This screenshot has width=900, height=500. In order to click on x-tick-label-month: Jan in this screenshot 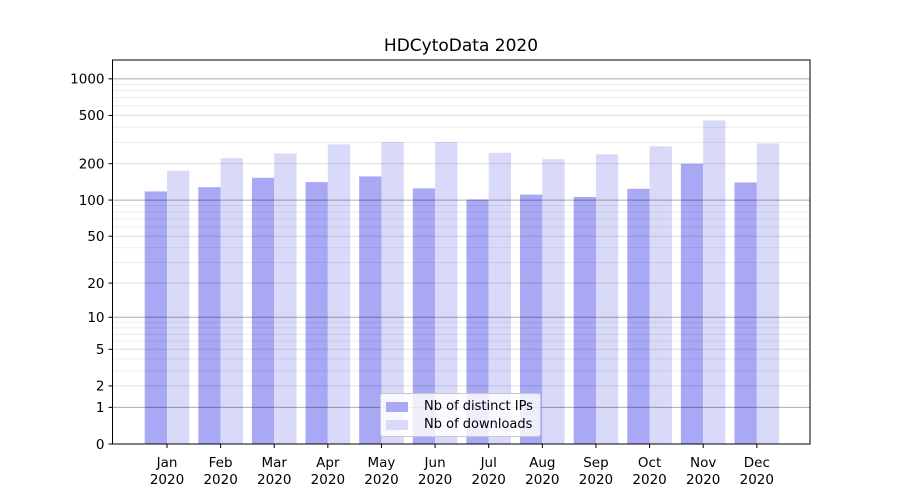, I will do `click(167, 463)`.